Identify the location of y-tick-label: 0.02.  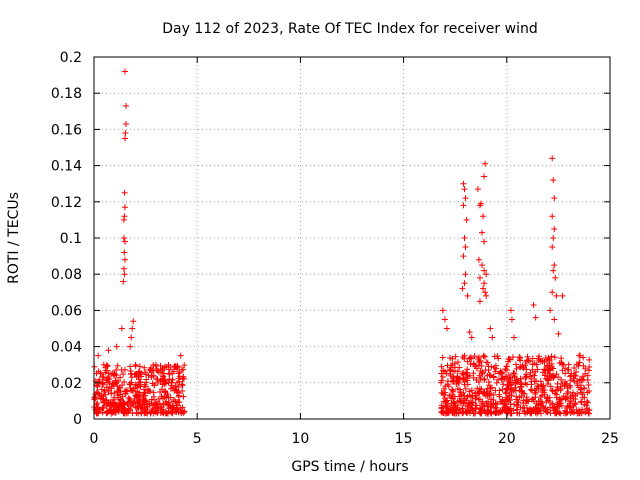
(66, 384).